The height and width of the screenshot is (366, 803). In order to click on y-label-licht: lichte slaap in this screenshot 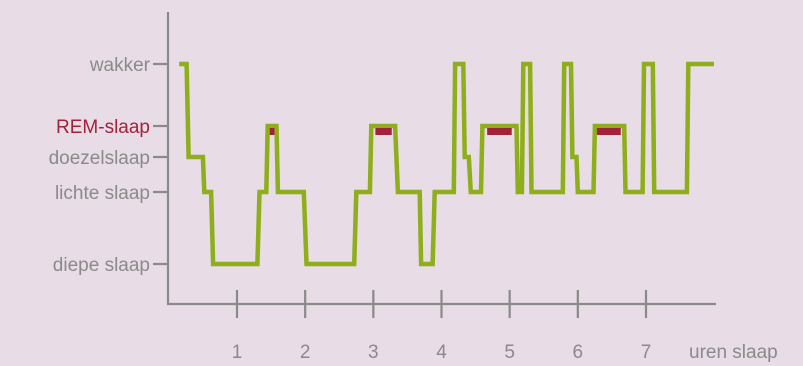, I will do `click(102, 193)`.